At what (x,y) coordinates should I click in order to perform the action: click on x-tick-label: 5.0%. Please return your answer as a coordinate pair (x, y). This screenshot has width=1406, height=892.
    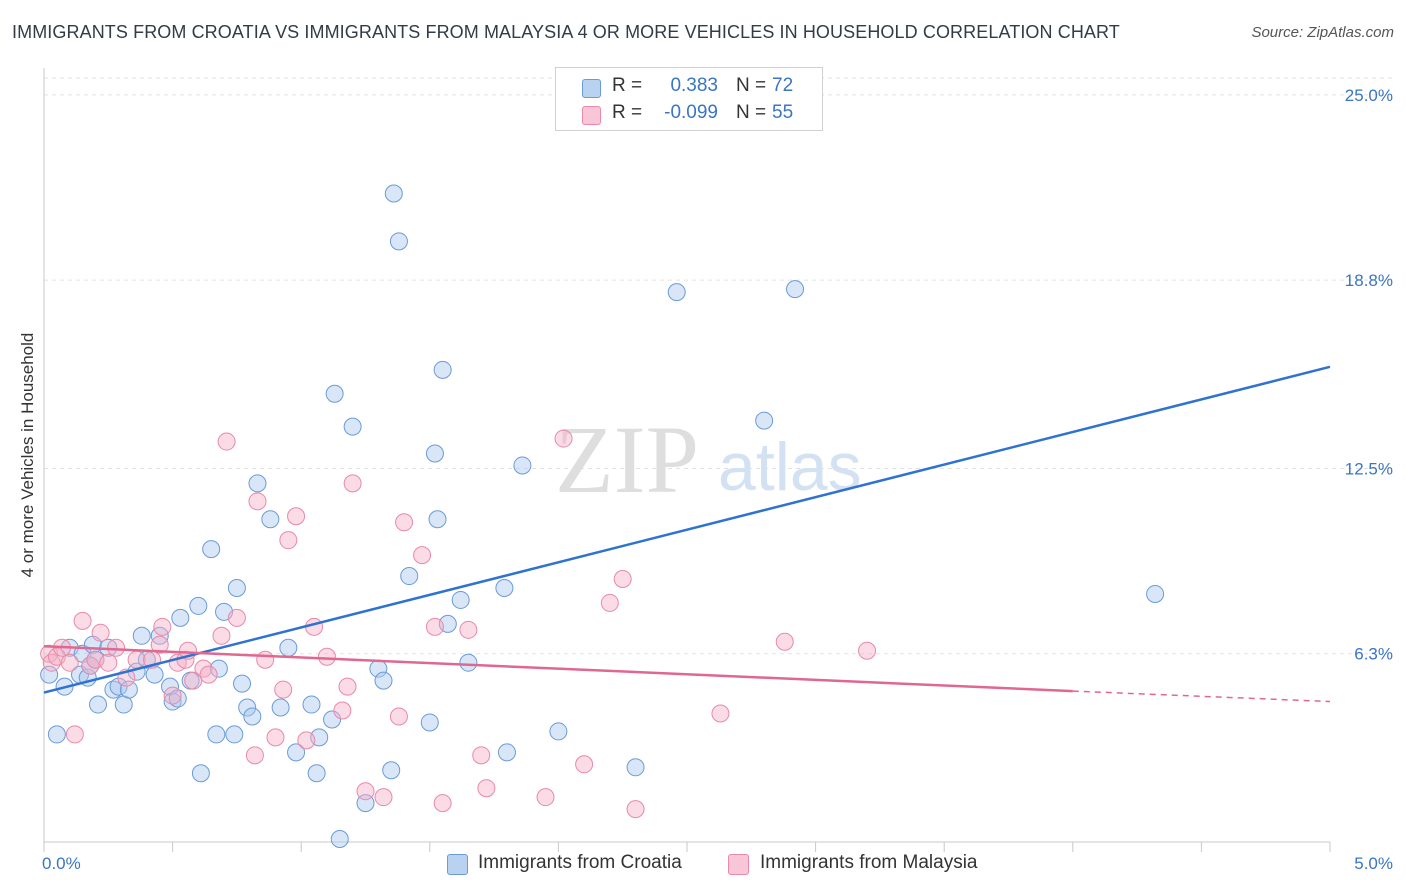
    Looking at the image, I should click on (1373, 863).